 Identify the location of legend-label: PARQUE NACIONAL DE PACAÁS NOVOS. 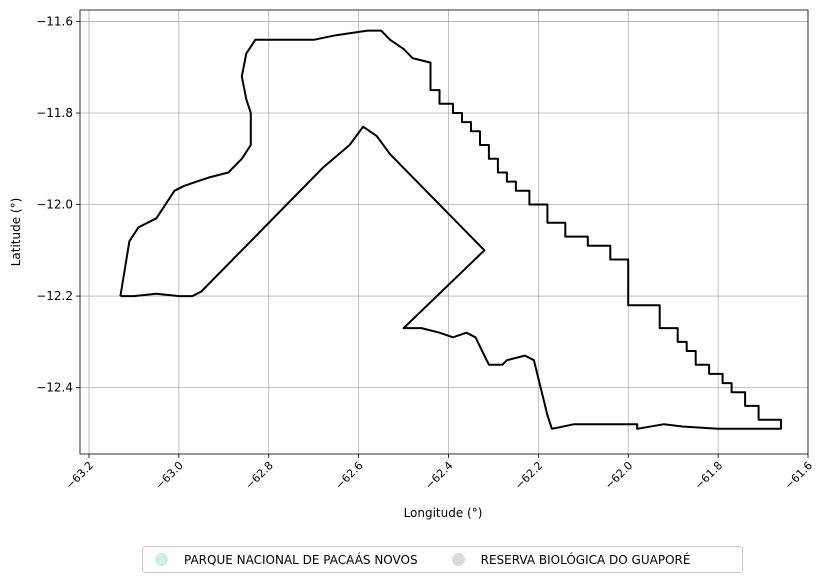
(301, 559).